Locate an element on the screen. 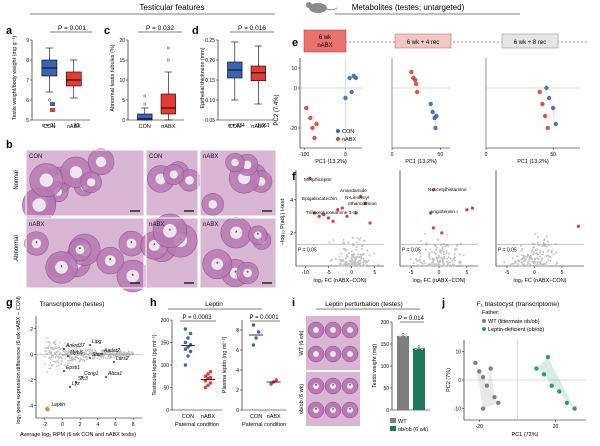  bar-wt is located at coordinates (403, 373).